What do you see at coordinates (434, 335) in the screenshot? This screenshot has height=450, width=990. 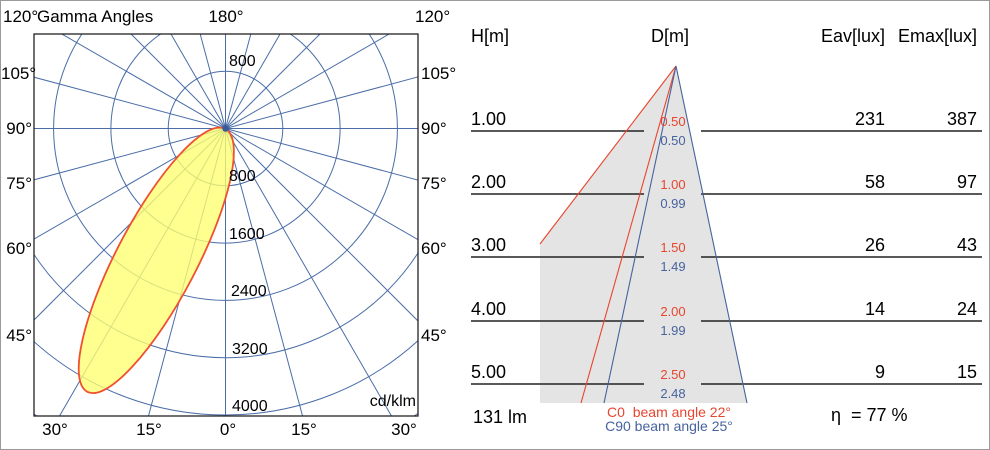 I see `gamma-tick-45-right: 45°` at bounding box center [434, 335].